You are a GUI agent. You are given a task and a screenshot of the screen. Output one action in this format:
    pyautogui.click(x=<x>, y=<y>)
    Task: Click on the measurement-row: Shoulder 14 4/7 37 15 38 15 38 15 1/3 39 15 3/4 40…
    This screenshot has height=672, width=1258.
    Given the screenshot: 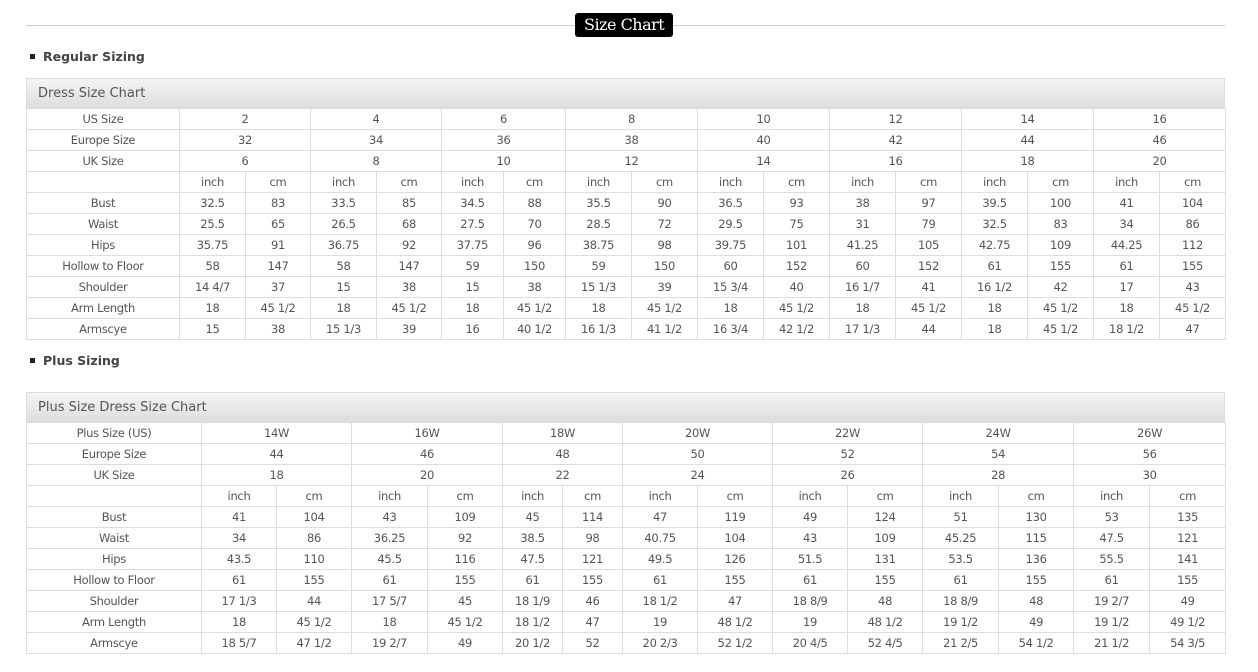 What is the action you would take?
    pyautogui.click(x=626, y=287)
    